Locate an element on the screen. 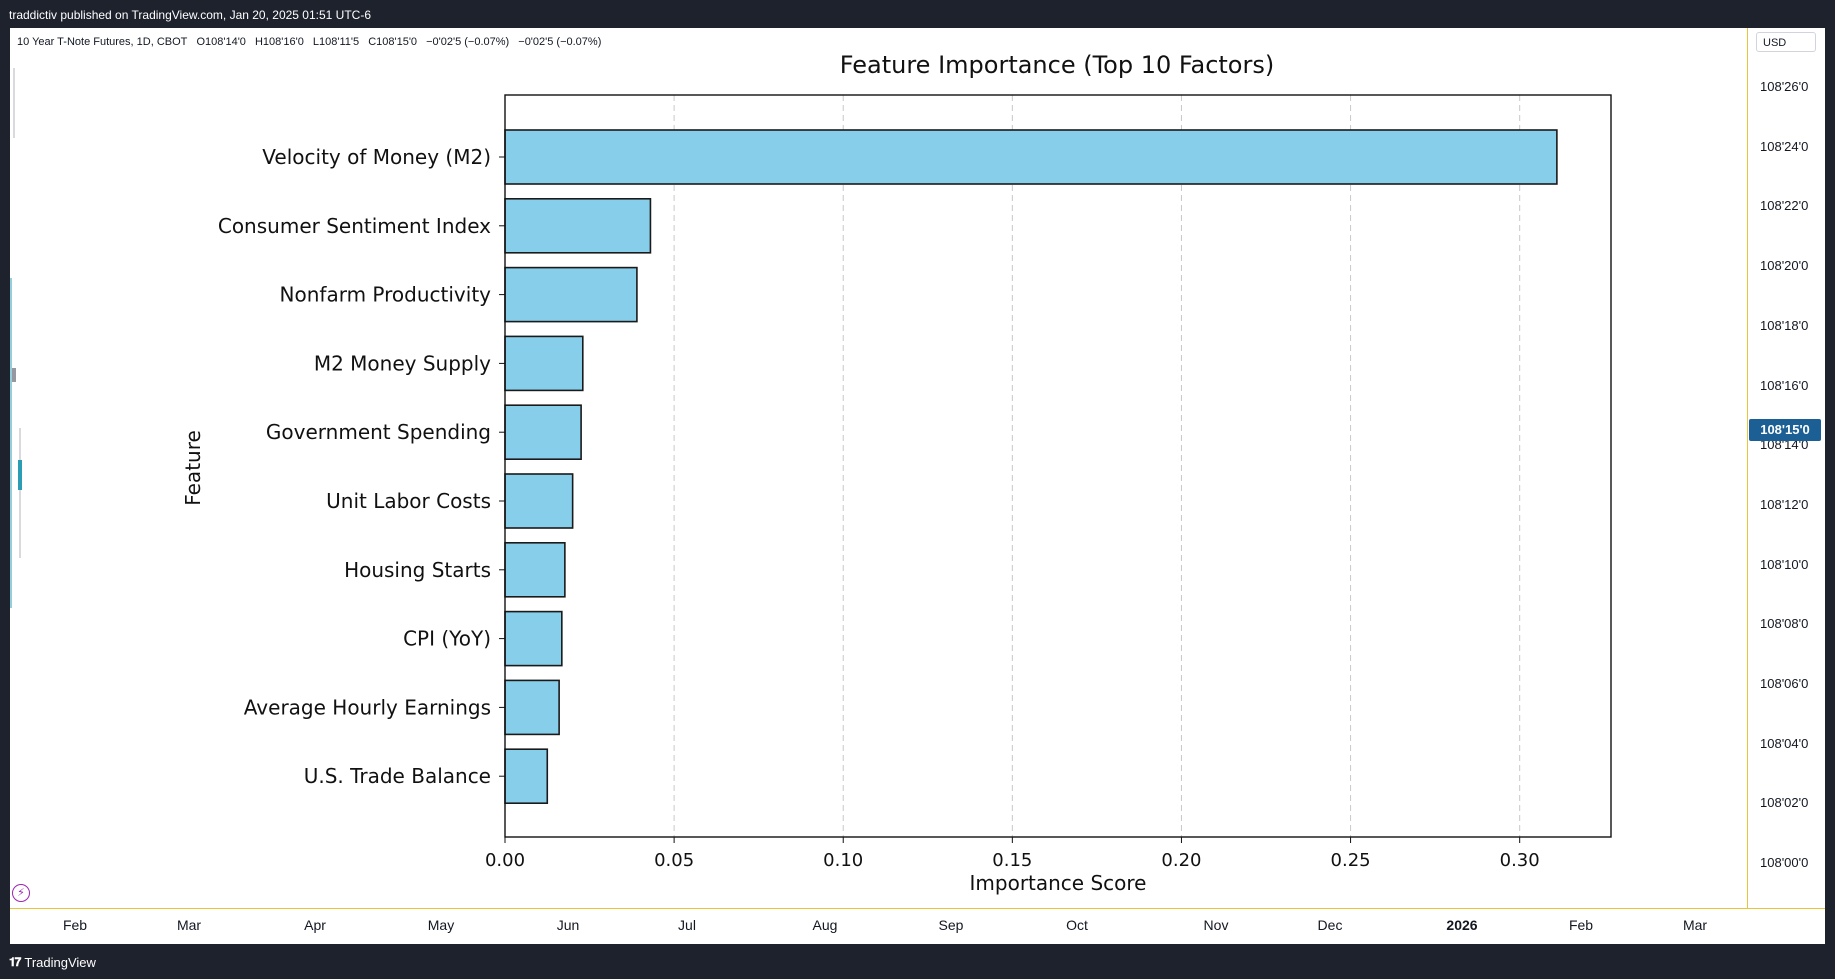 The image size is (1835, 979). price-tick: 108'24'0 is located at coordinates (1784, 146).